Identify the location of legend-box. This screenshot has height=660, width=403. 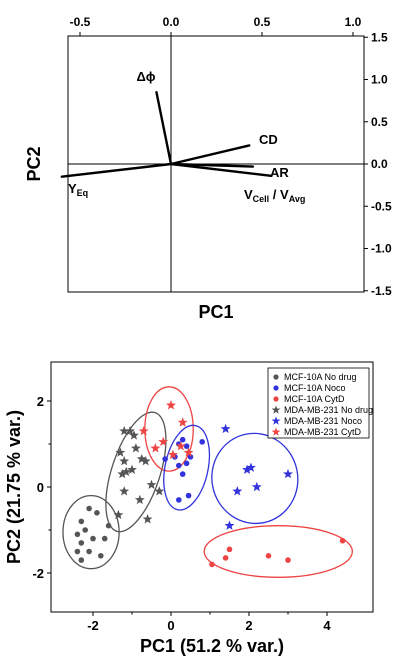
(318, 403).